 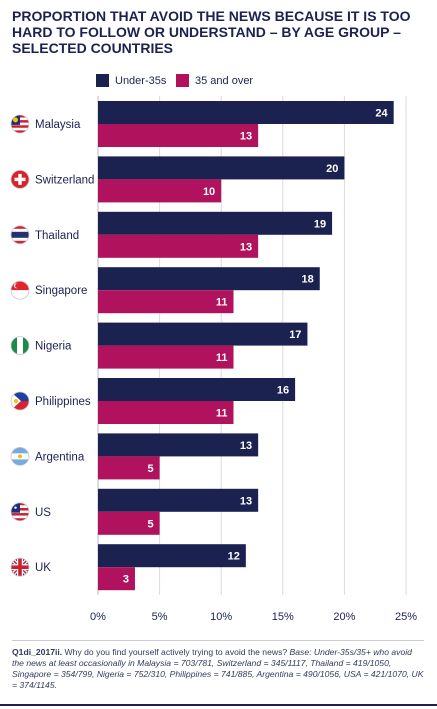 What do you see at coordinates (332, 169) in the screenshot?
I see `data-label-under35: 20` at bounding box center [332, 169].